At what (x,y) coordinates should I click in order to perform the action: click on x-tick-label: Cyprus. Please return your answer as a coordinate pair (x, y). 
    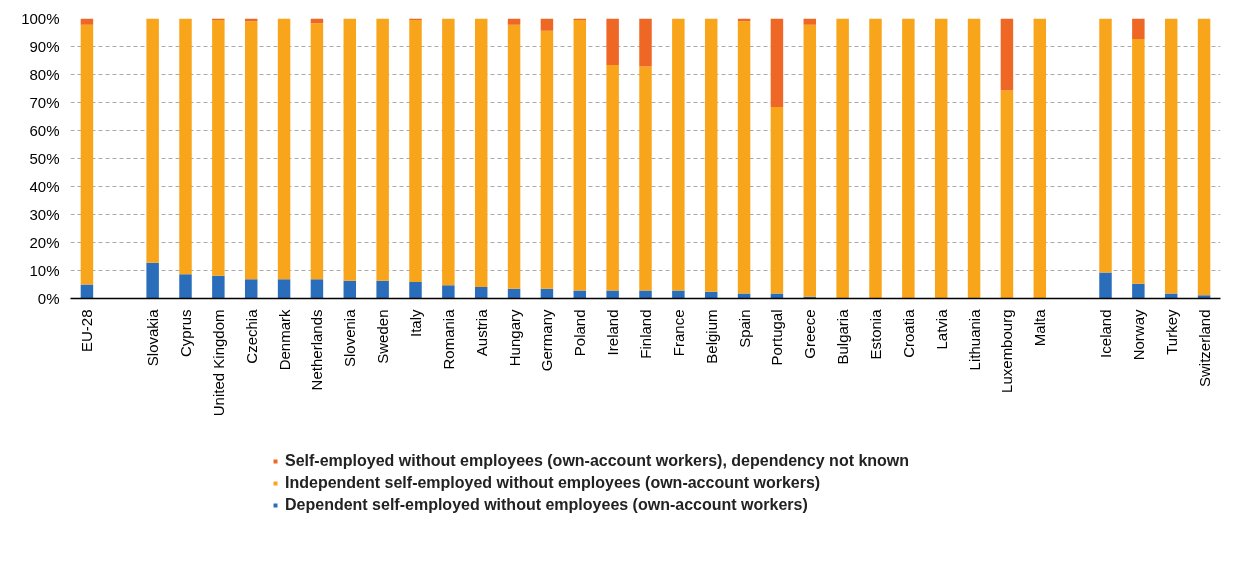
    Looking at the image, I should click on (185, 333).